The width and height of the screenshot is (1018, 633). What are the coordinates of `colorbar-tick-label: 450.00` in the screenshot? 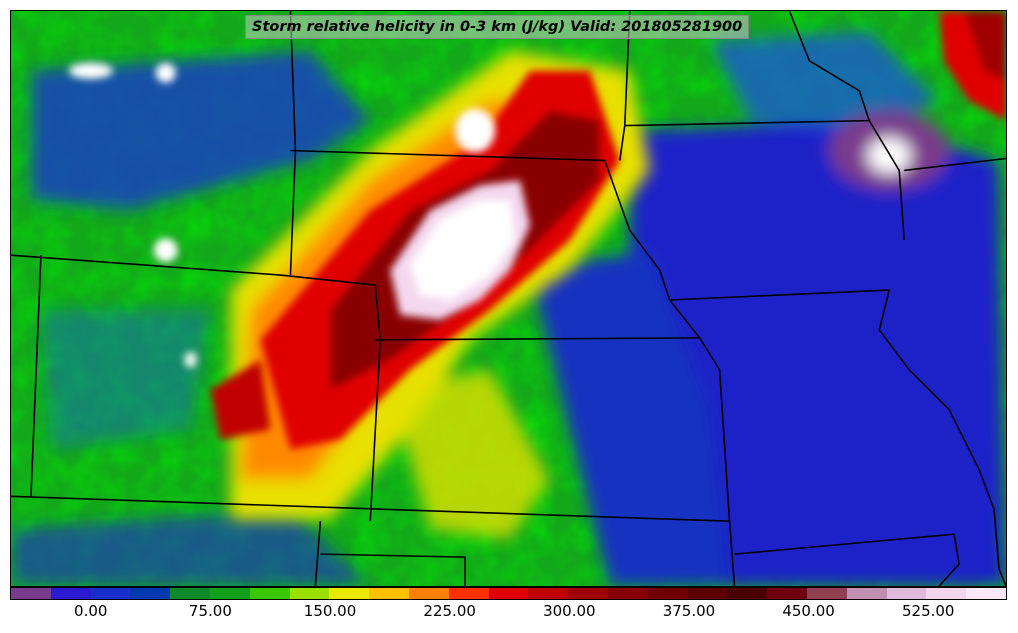 It's located at (808, 611).